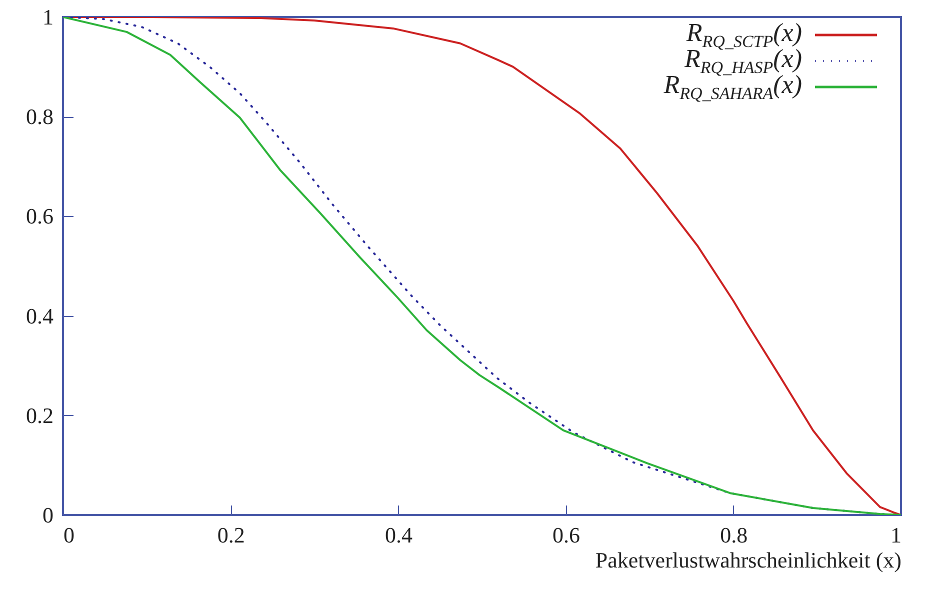  Describe the element at coordinates (48, 515) in the screenshot. I see `y-tick-label: 0` at that location.